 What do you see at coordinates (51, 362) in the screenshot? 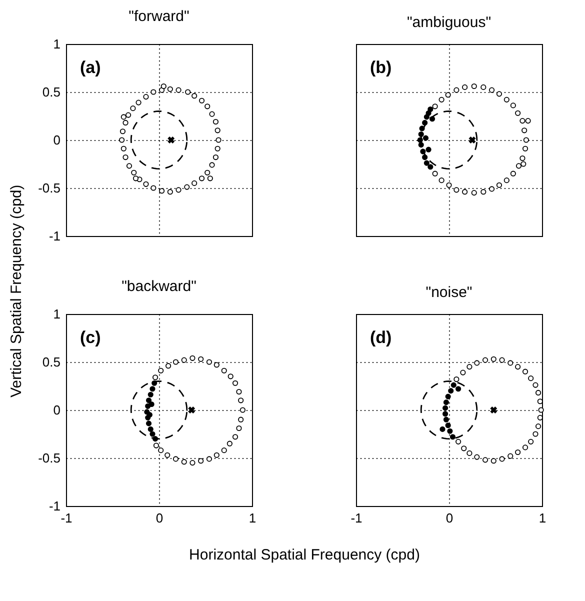
I see `y-tick-label: 0.5` at bounding box center [51, 362].